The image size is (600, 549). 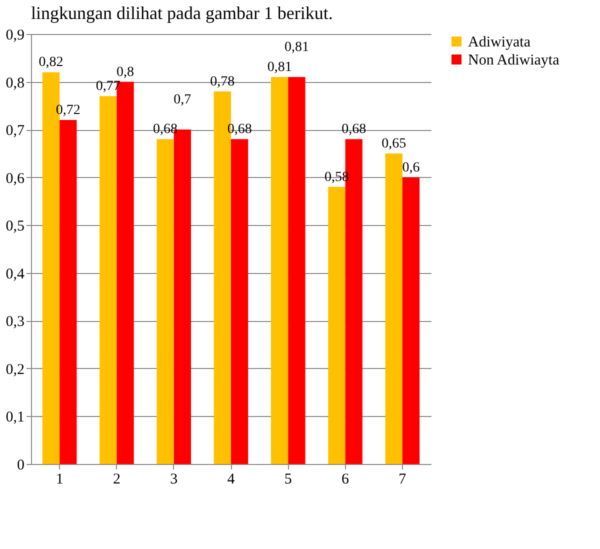 What do you see at coordinates (116, 480) in the screenshot?
I see `x-tick-label: 2` at bounding box center [116, 480].